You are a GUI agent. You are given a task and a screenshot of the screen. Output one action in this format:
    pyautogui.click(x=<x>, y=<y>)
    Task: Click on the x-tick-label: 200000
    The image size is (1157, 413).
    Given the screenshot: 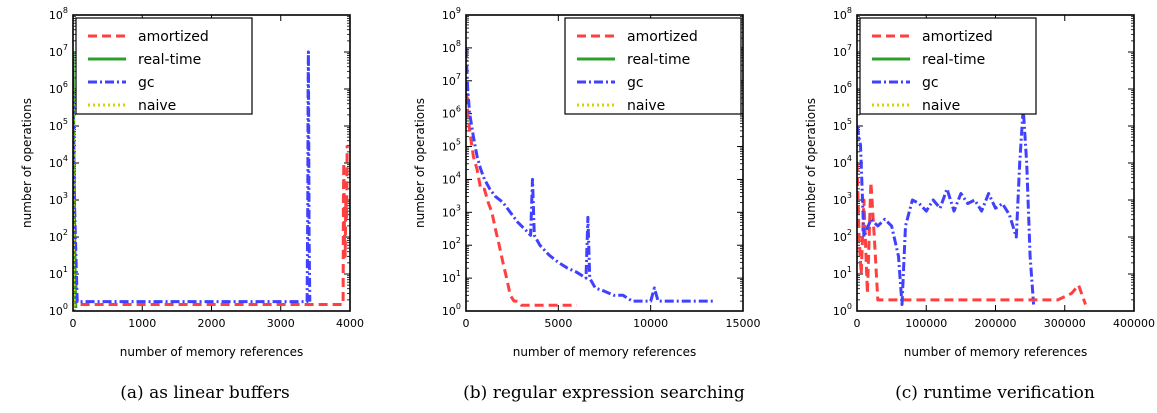 What is the action you would take?
    pyautogui.click(x=996, y=323)
    